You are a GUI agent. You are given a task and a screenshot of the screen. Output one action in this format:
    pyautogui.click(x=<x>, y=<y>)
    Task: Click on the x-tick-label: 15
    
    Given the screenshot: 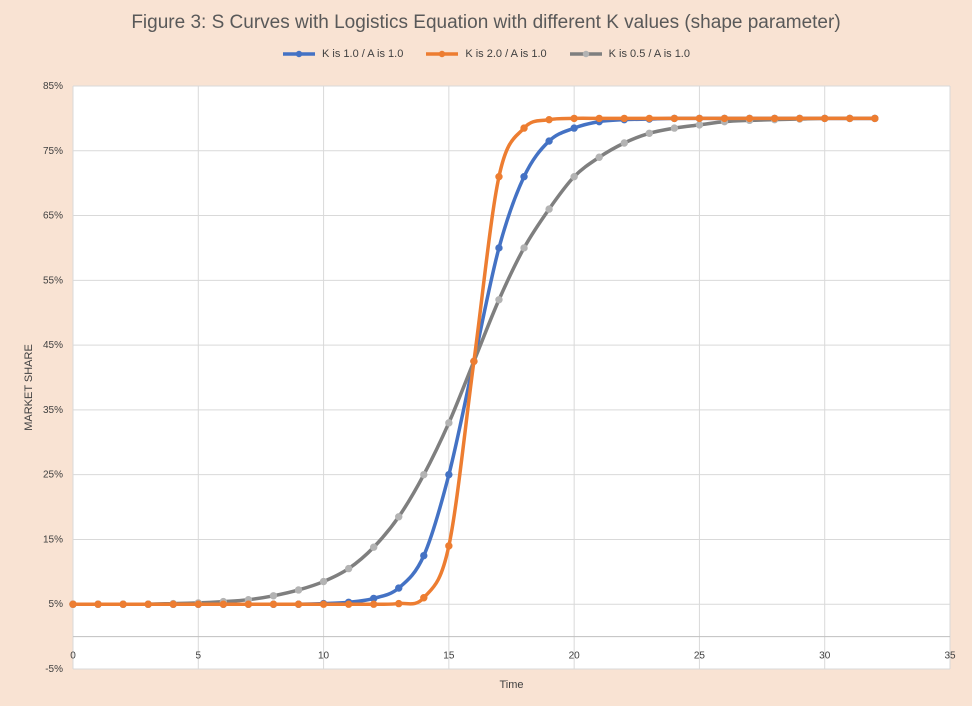 What is the action you would take?
    pyautogui.click(x=449, y=656)
    